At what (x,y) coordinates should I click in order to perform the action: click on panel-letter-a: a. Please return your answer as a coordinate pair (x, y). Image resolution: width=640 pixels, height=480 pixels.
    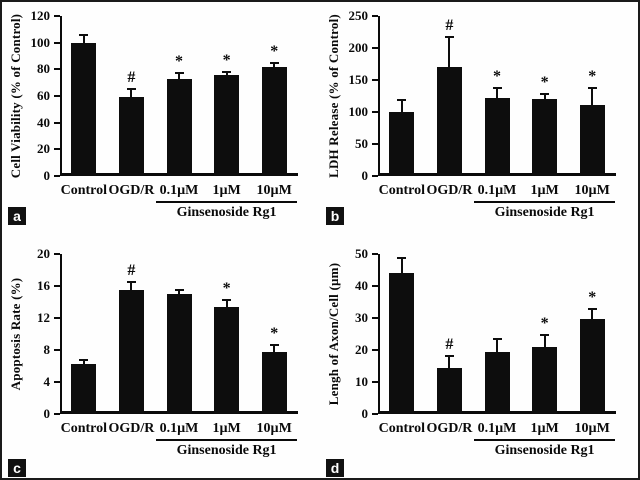
    Looking at the image, I should click on (17, 216).